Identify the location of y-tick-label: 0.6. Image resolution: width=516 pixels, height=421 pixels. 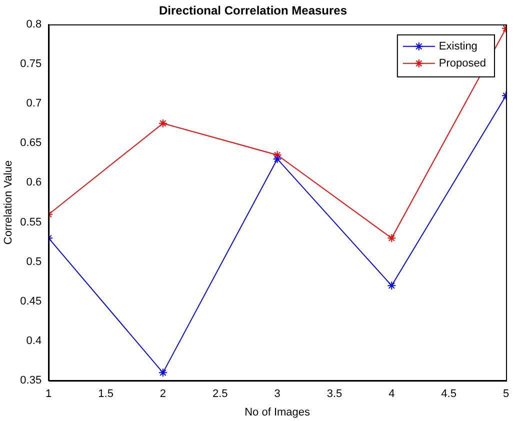
(34, 182).